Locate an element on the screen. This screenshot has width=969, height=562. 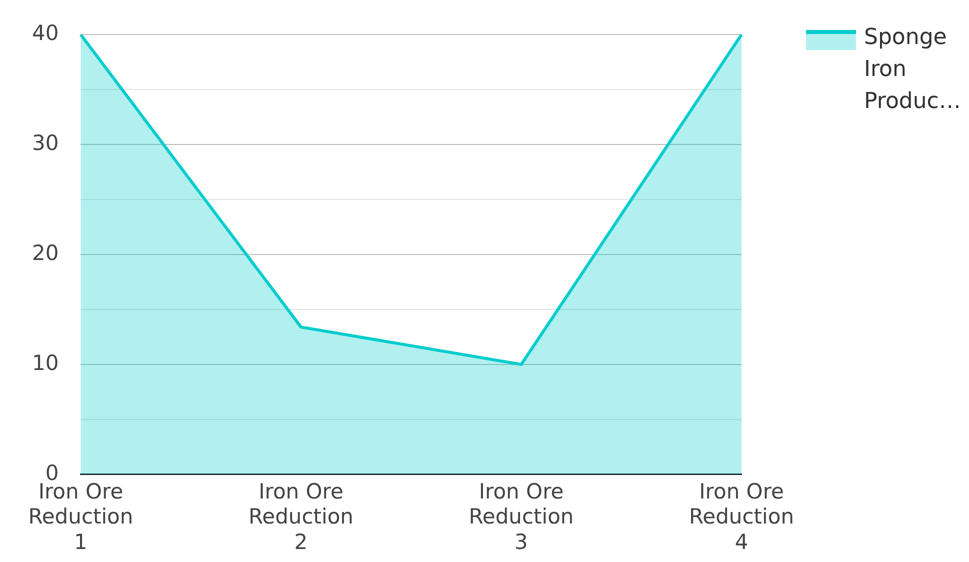
y-tick-label: 30 is located at coordinates (45, 143).